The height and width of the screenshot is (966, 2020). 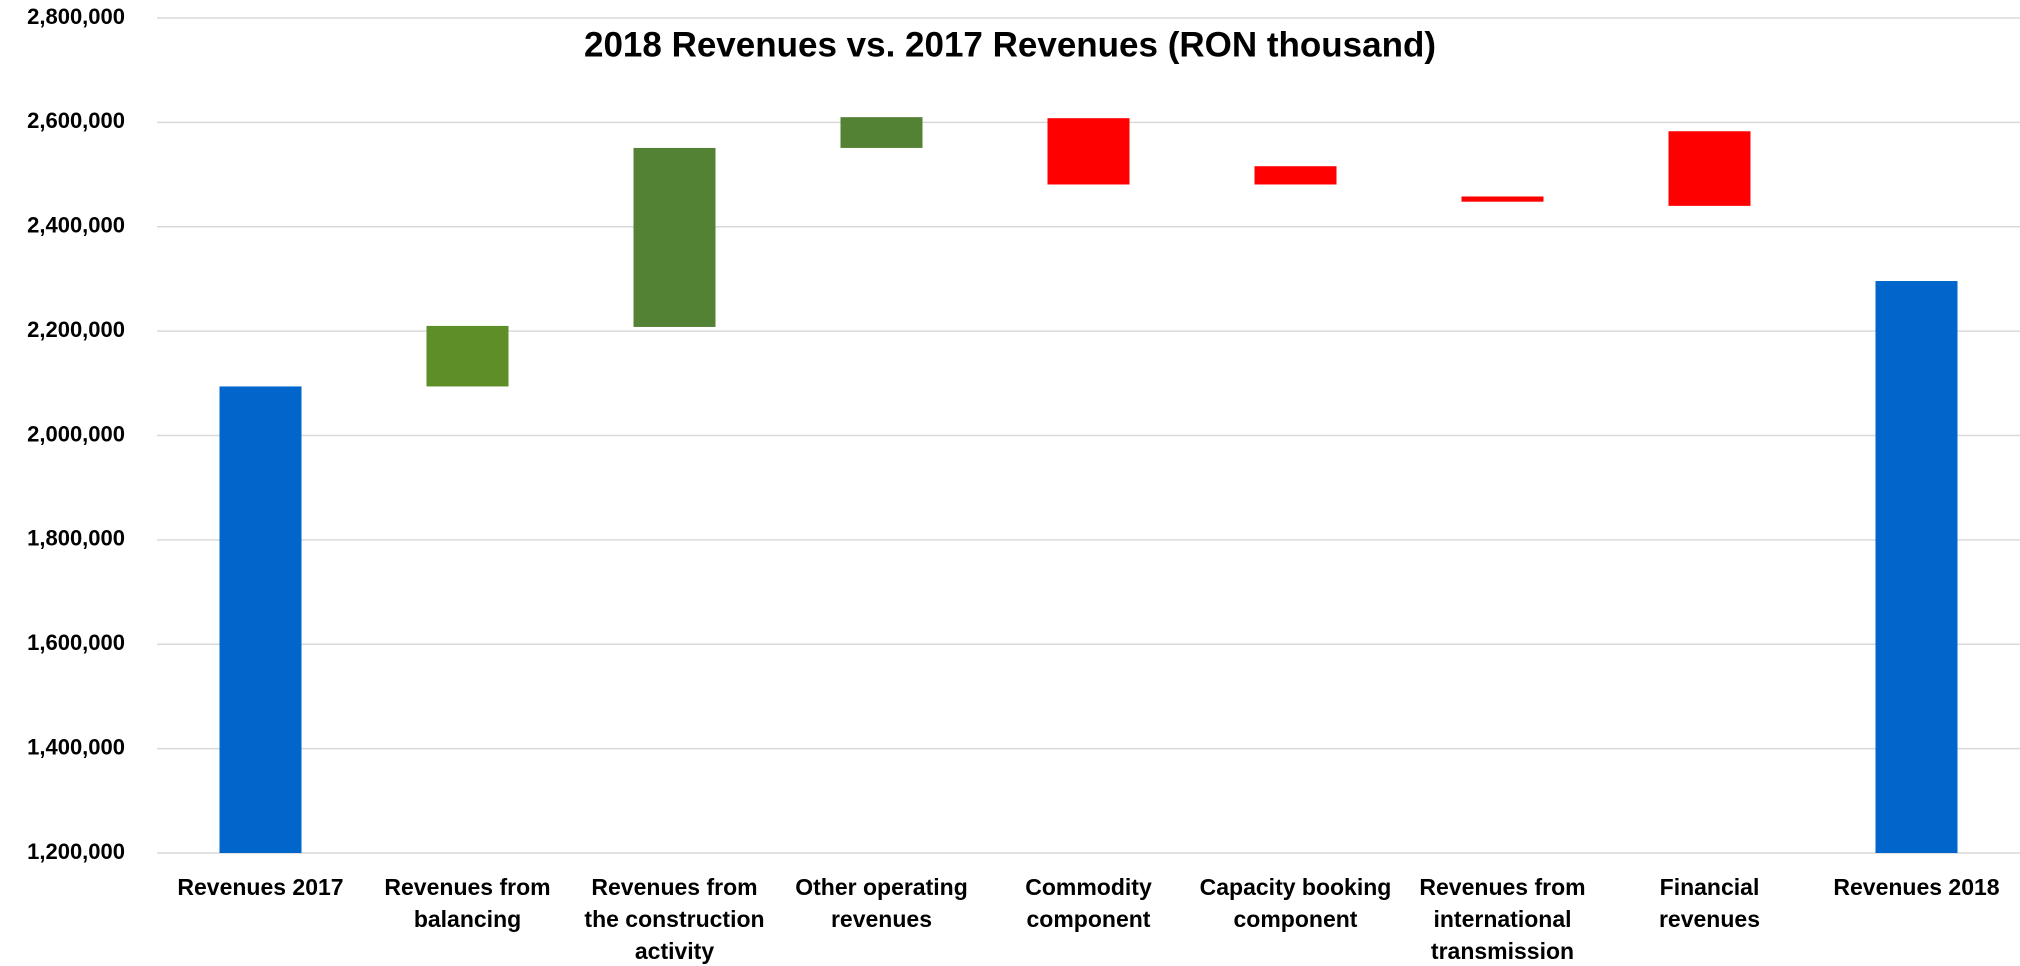 What do you see at coordinates (1916, 887) in the screenshot?
I see `x-tick-label: Revenues 2018` at bounding box center [1916, 887].